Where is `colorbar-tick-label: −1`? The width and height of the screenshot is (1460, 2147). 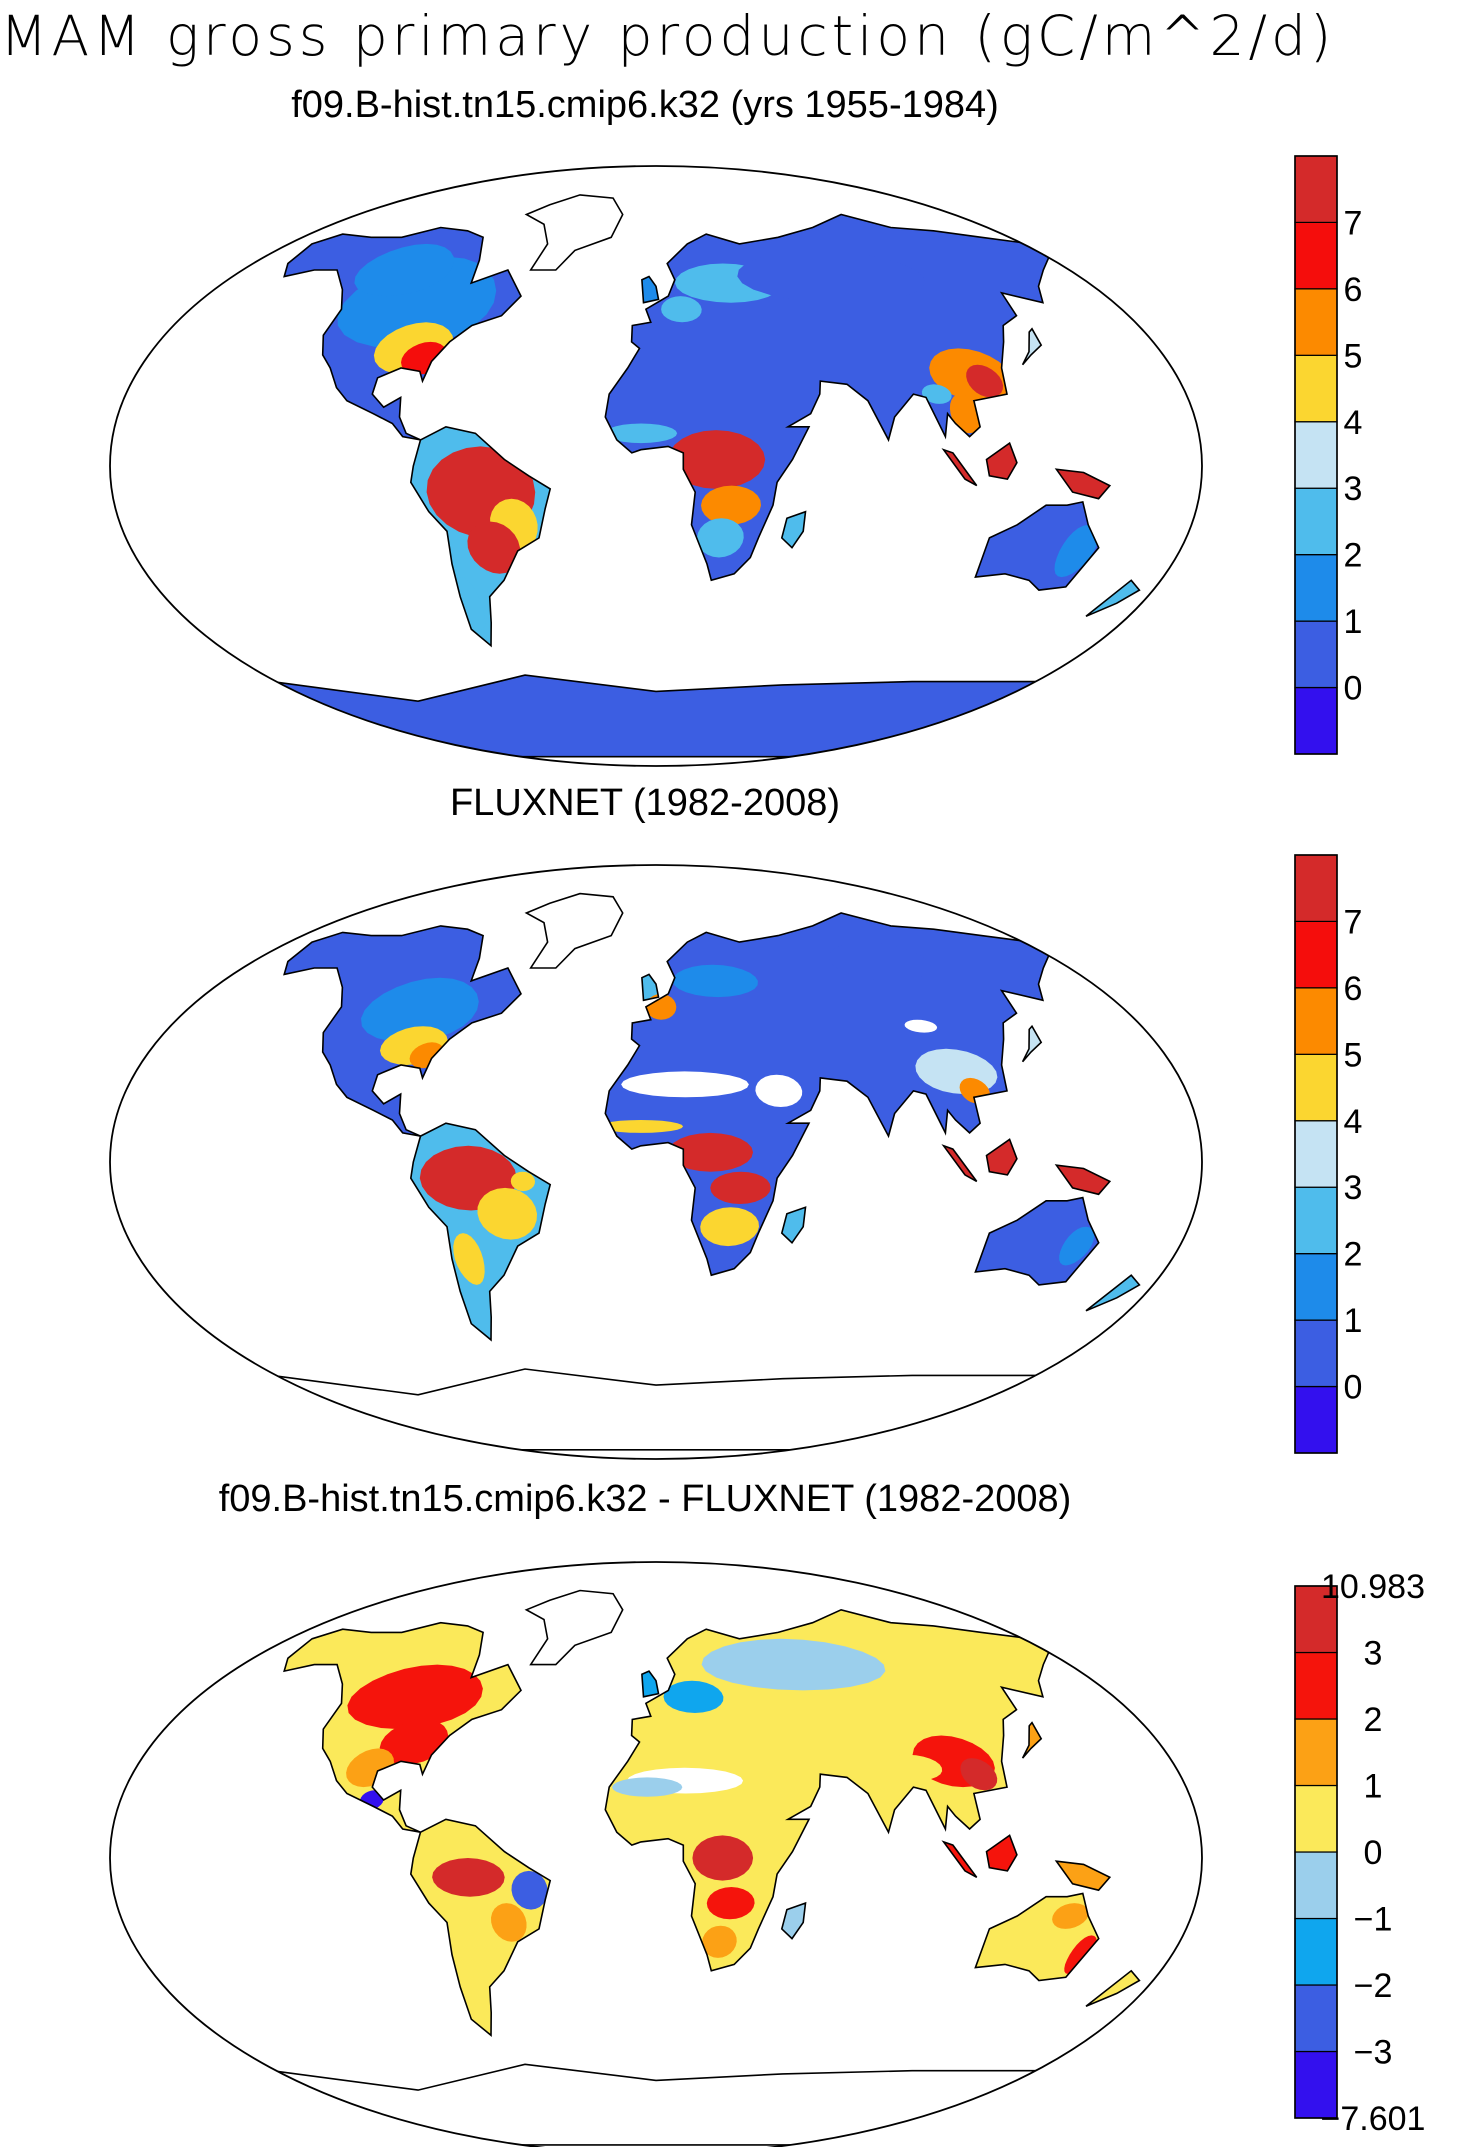 colorbar-tick-label: −1 is located at coordinates (1373, 1920).